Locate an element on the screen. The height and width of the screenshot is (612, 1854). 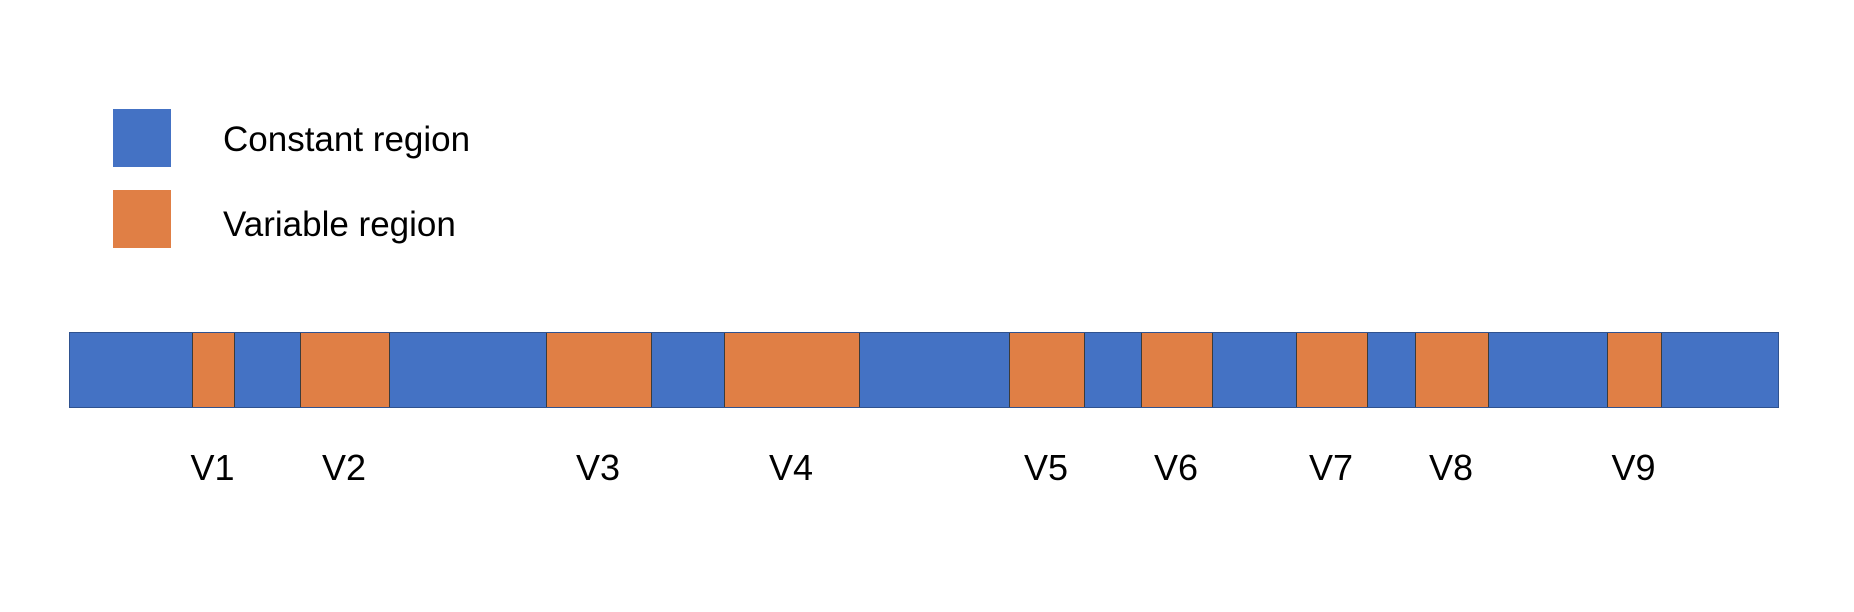
legend-label-constant: Constant region is located at coordinates (347, 139).